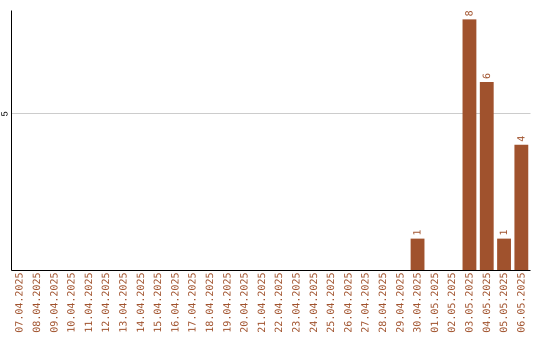  I want to click on x-tick-label: 17.04.2025, so click(193, 302).